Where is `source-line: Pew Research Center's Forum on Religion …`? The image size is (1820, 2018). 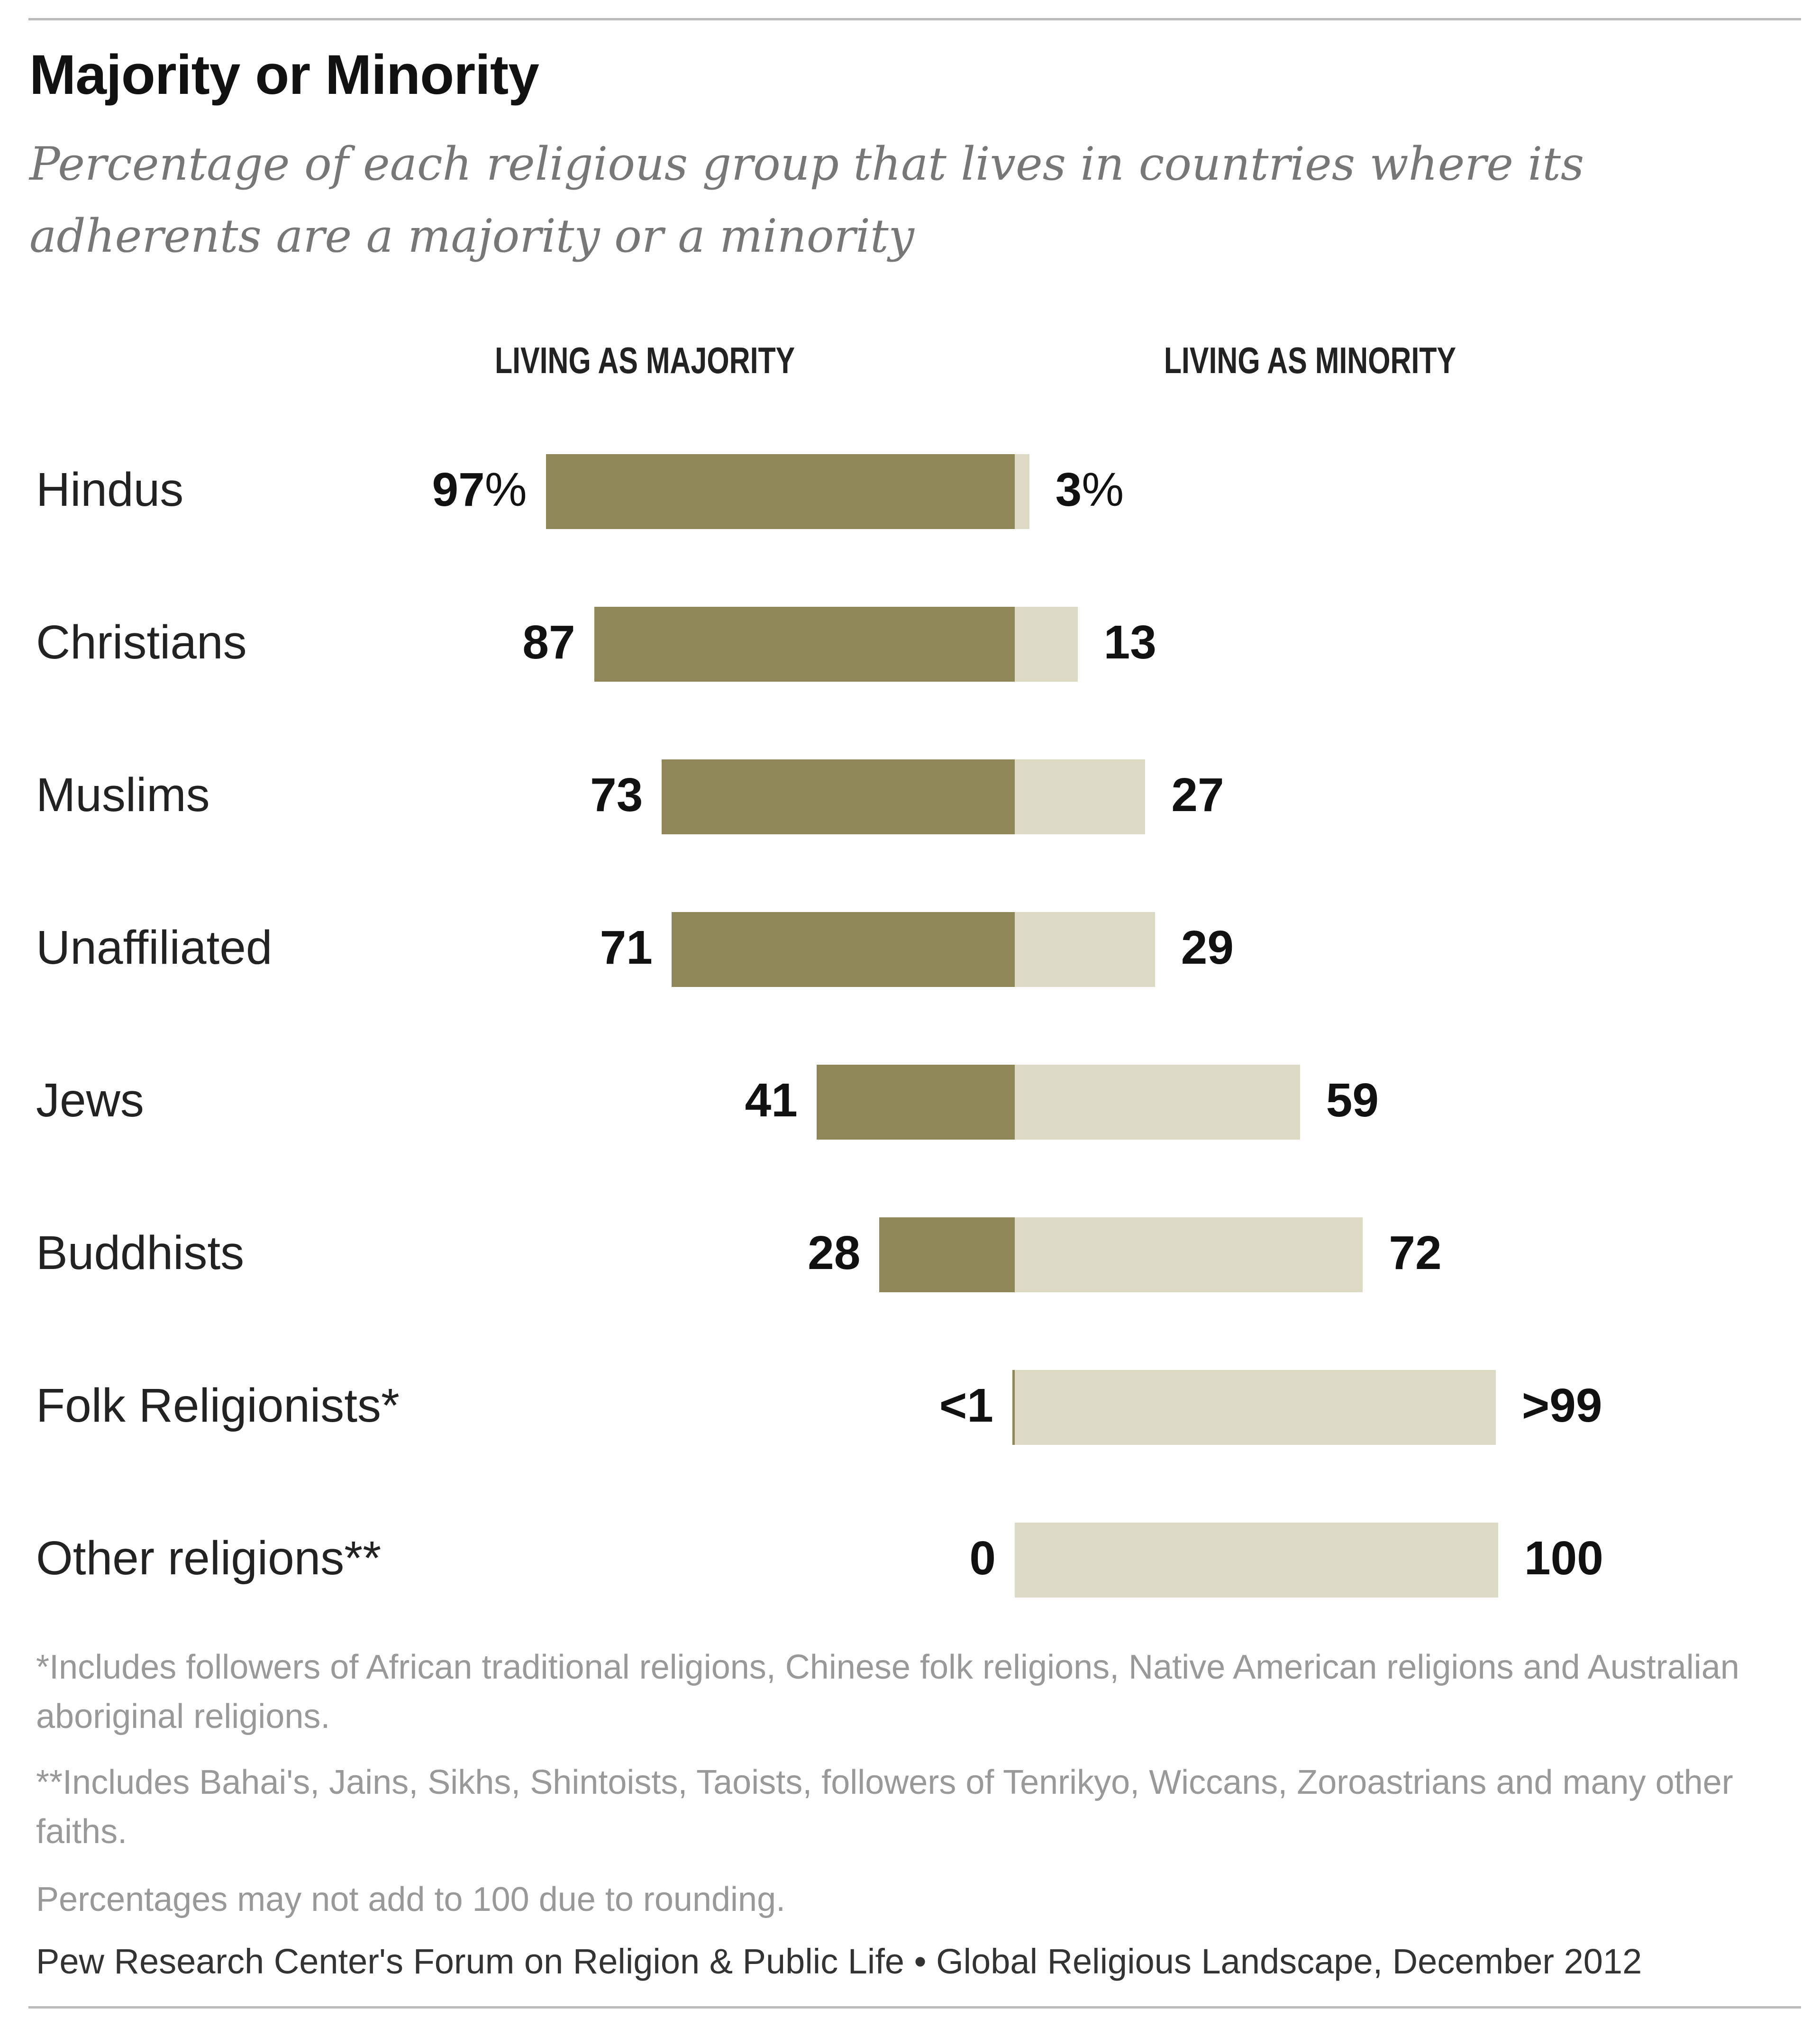
source-line: Pew Research Center's Forum on Religion … is located at coordinates (839, 1961).